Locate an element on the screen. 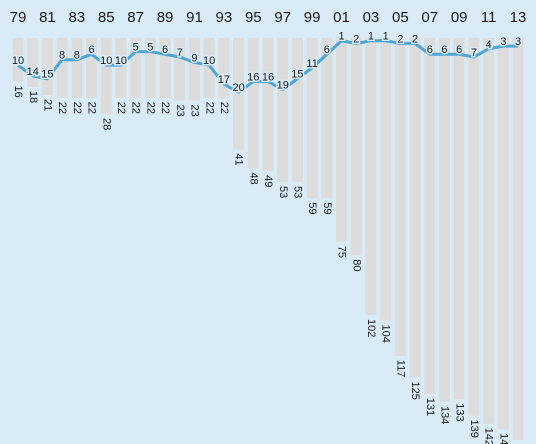 The height and width of the screenshot is (444, 536). bar-label: 49 is located at coordinates (268, 181).